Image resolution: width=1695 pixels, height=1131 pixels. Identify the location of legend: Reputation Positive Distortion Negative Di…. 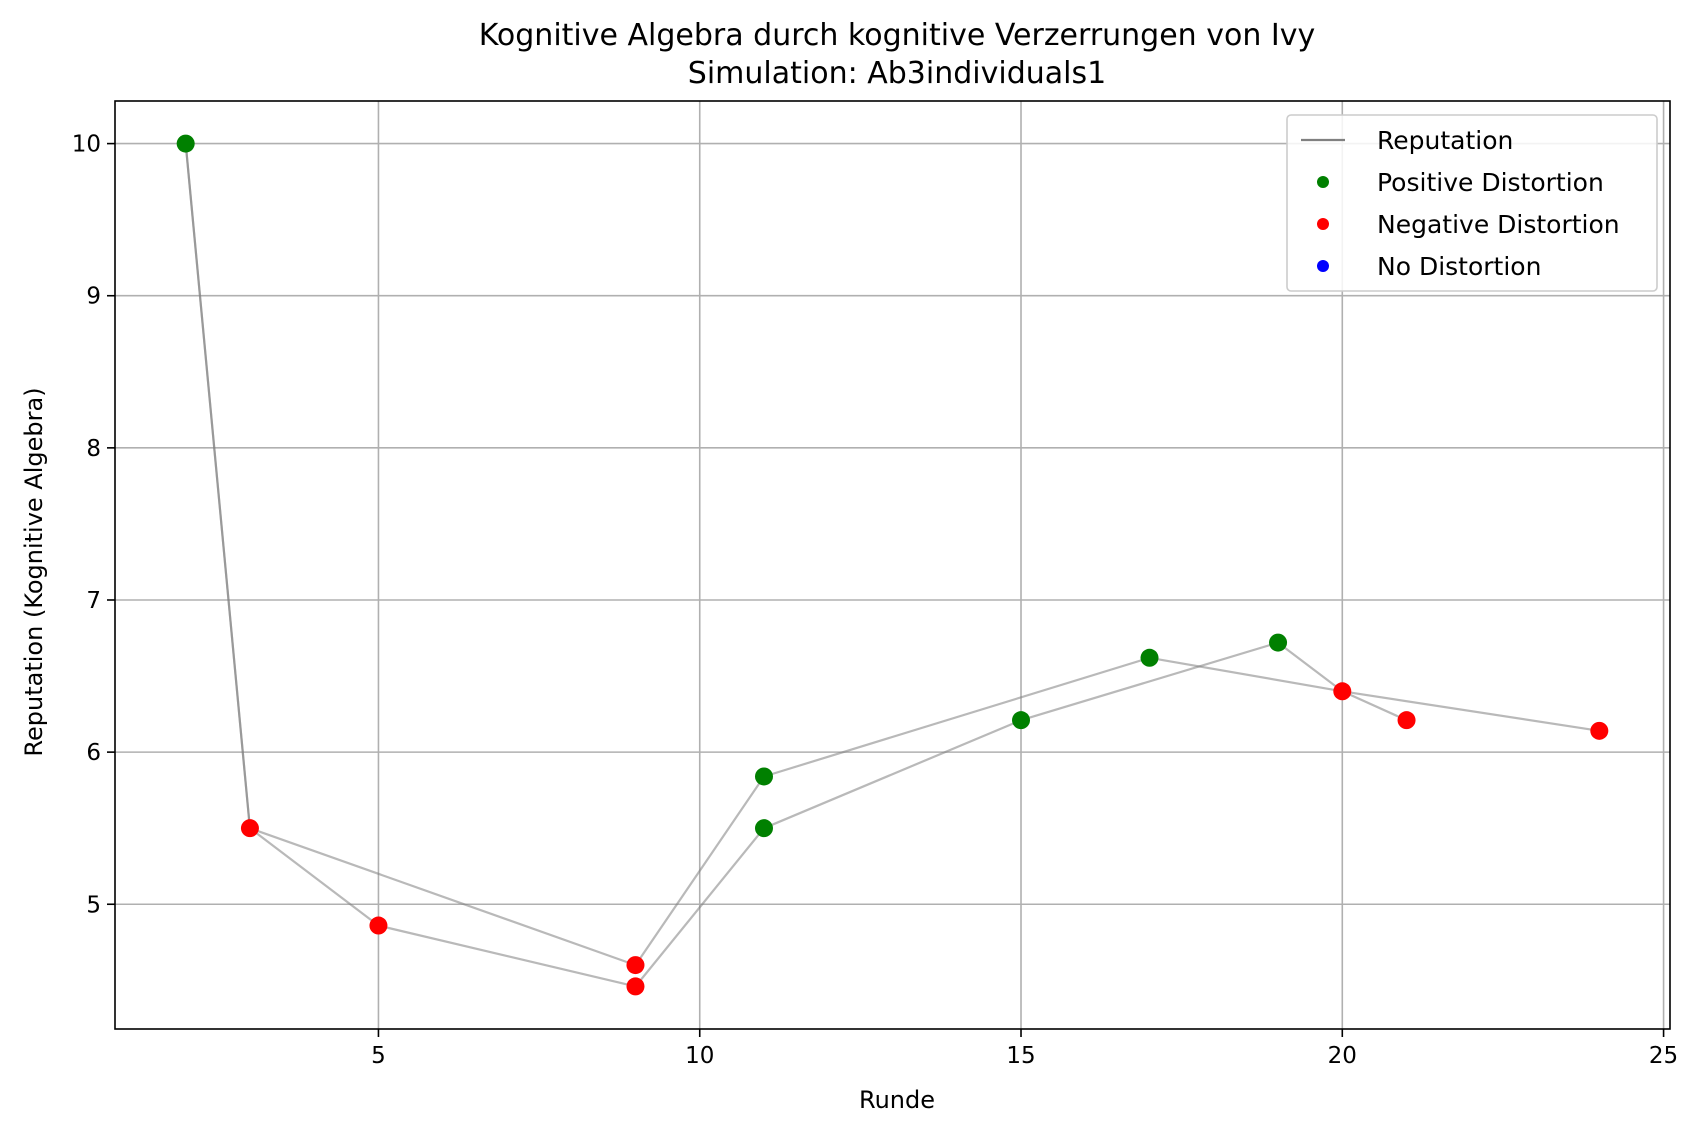
(1472, 203).